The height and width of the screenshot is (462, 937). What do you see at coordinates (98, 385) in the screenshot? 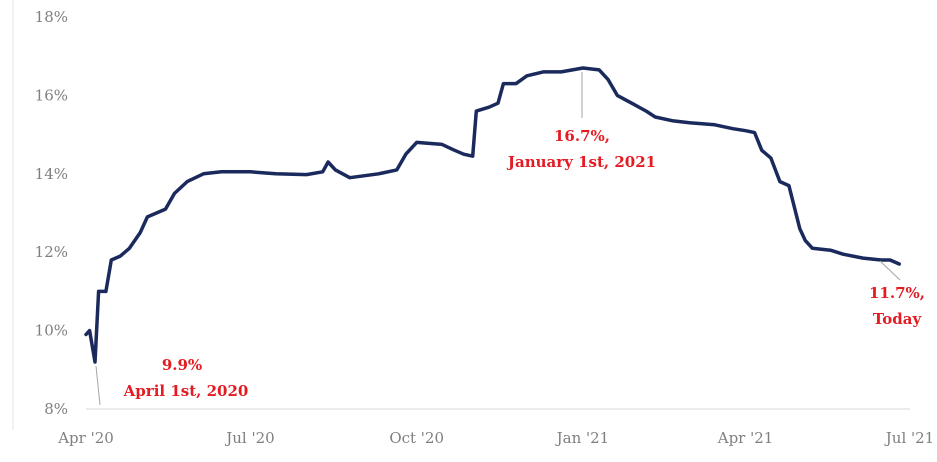
I see `annotation-start-leader` at bounding box center [98, 385].